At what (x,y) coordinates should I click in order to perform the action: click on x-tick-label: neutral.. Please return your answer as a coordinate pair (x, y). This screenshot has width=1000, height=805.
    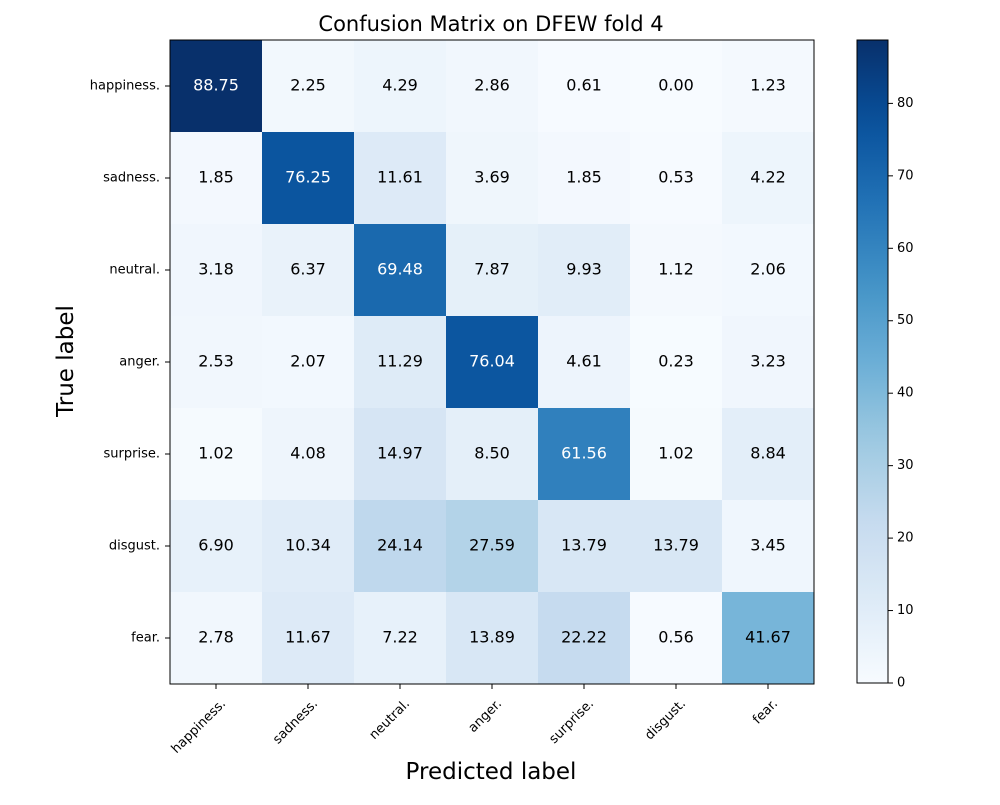
    Looking at the image, I should click on (390, 719).